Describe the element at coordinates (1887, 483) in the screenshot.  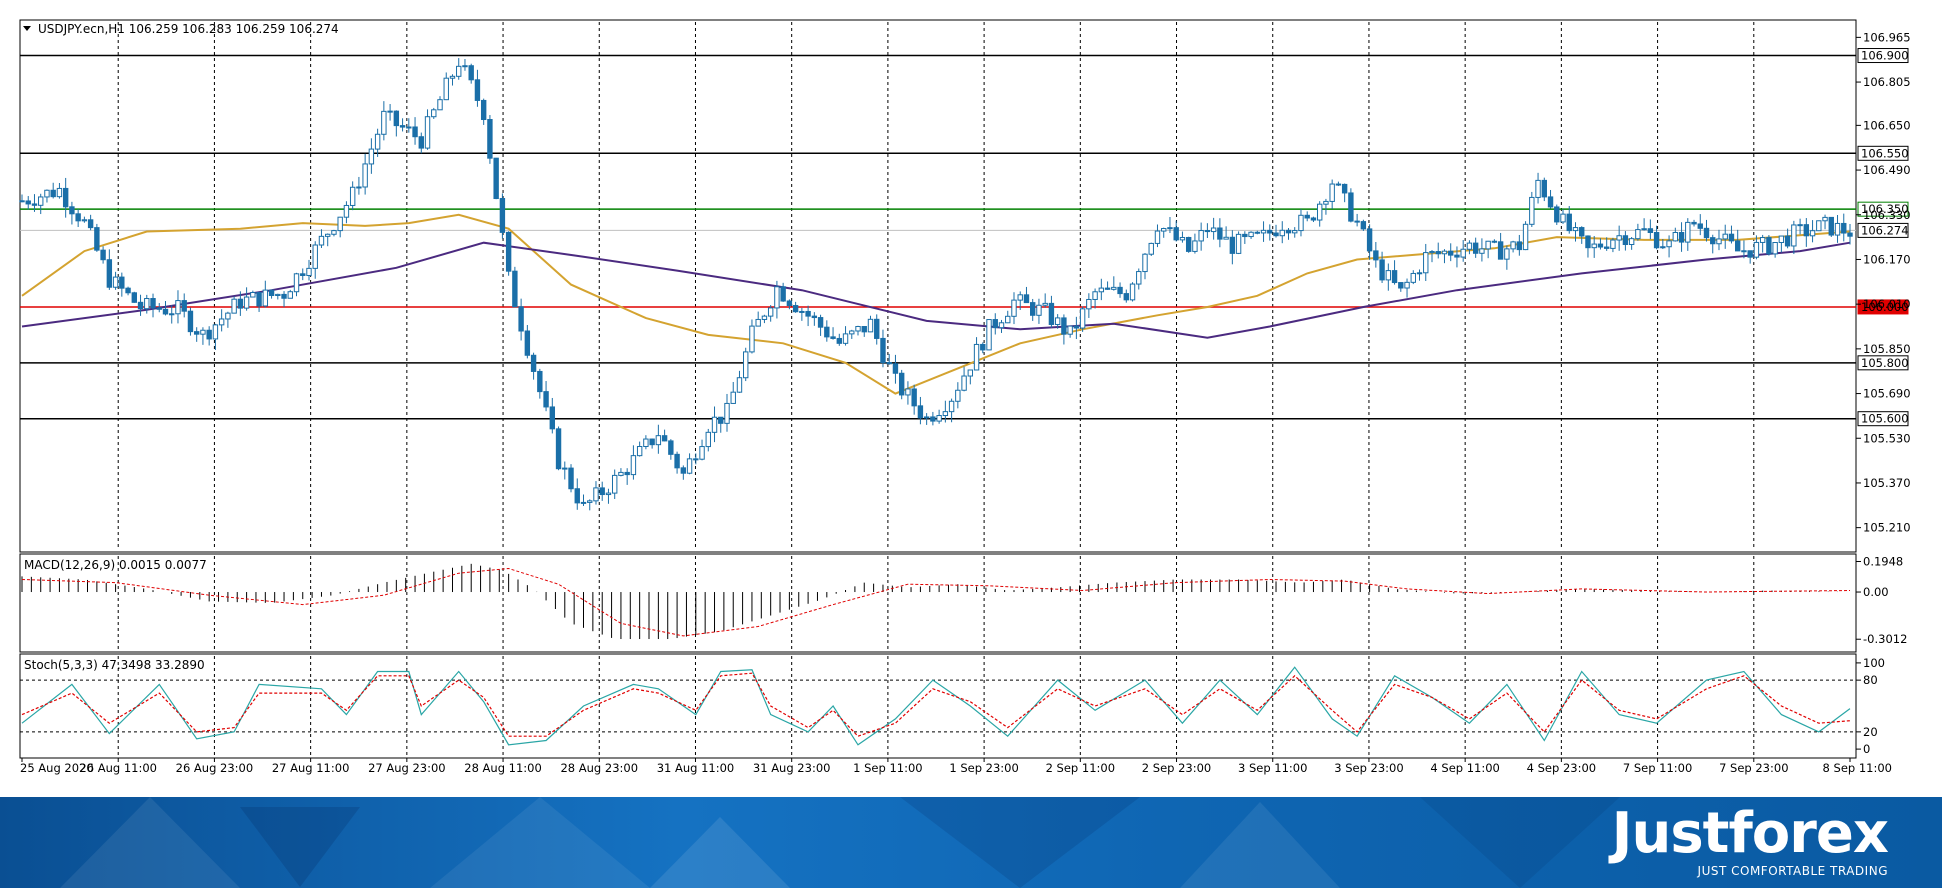
I see `y-tick-label: 105.370` at that location.